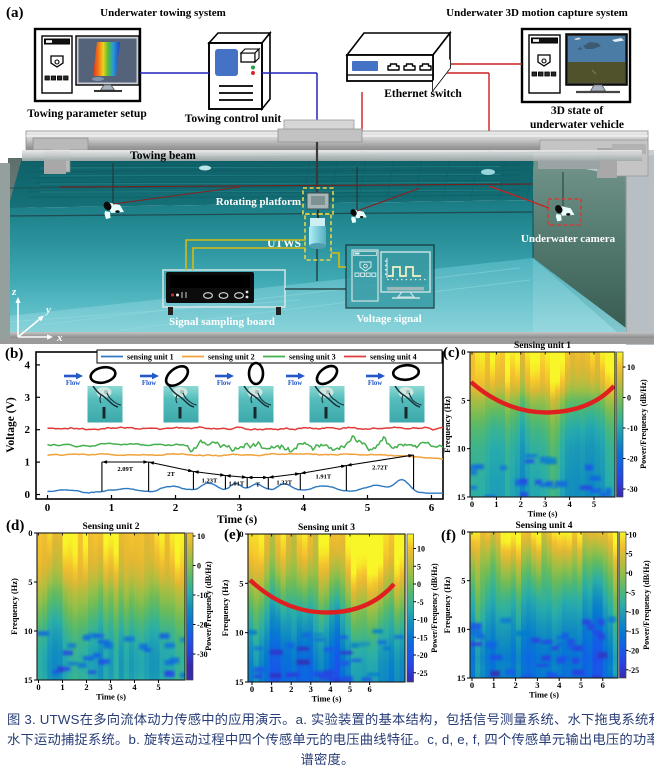 This screenshot has width=654, height=770. Describe the element at coordinates (163, 156) in the screenshot. I see `svg-text: Towing beam` at that location.